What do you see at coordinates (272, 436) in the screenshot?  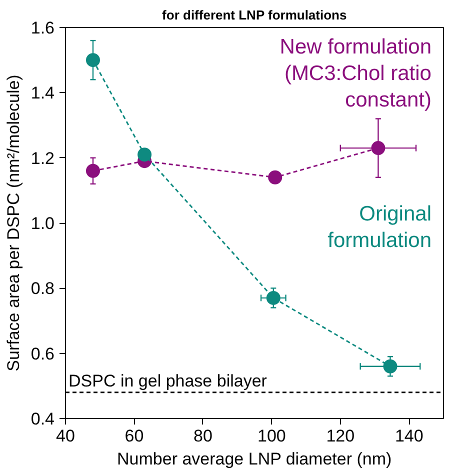 I see `x-tick-label: 100` at bounding box center [272, 436].